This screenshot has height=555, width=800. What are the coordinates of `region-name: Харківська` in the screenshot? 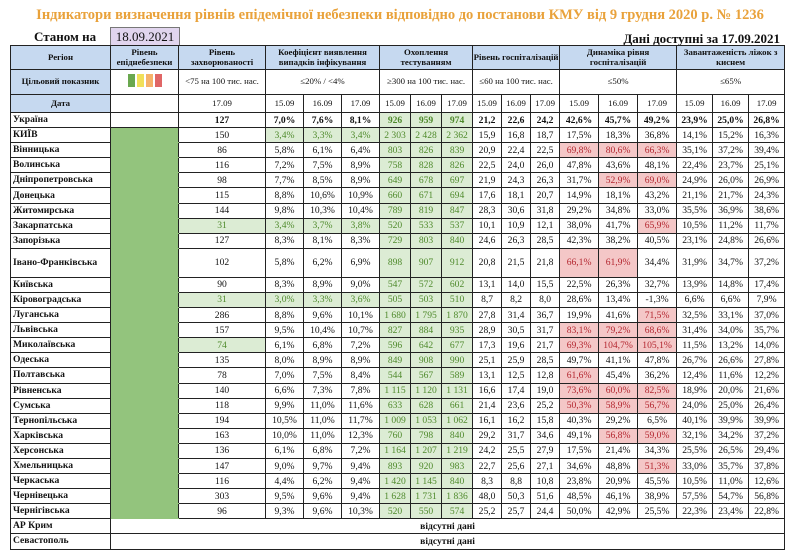 It's located at (60, 435).